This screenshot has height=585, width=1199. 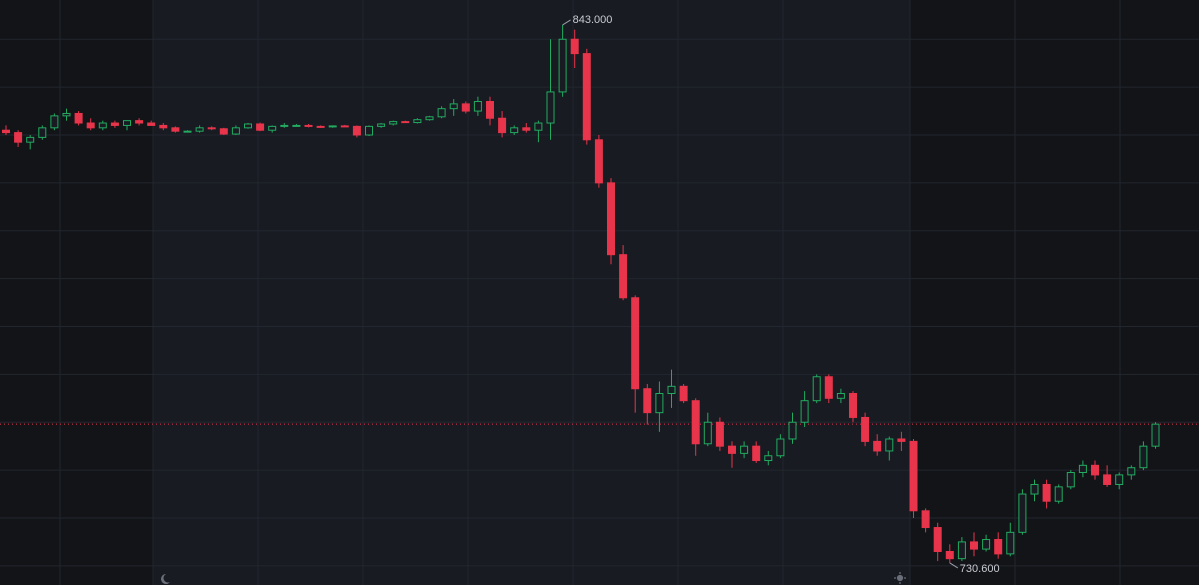 I want to click on sun-icon, so click(x=900, y=578).